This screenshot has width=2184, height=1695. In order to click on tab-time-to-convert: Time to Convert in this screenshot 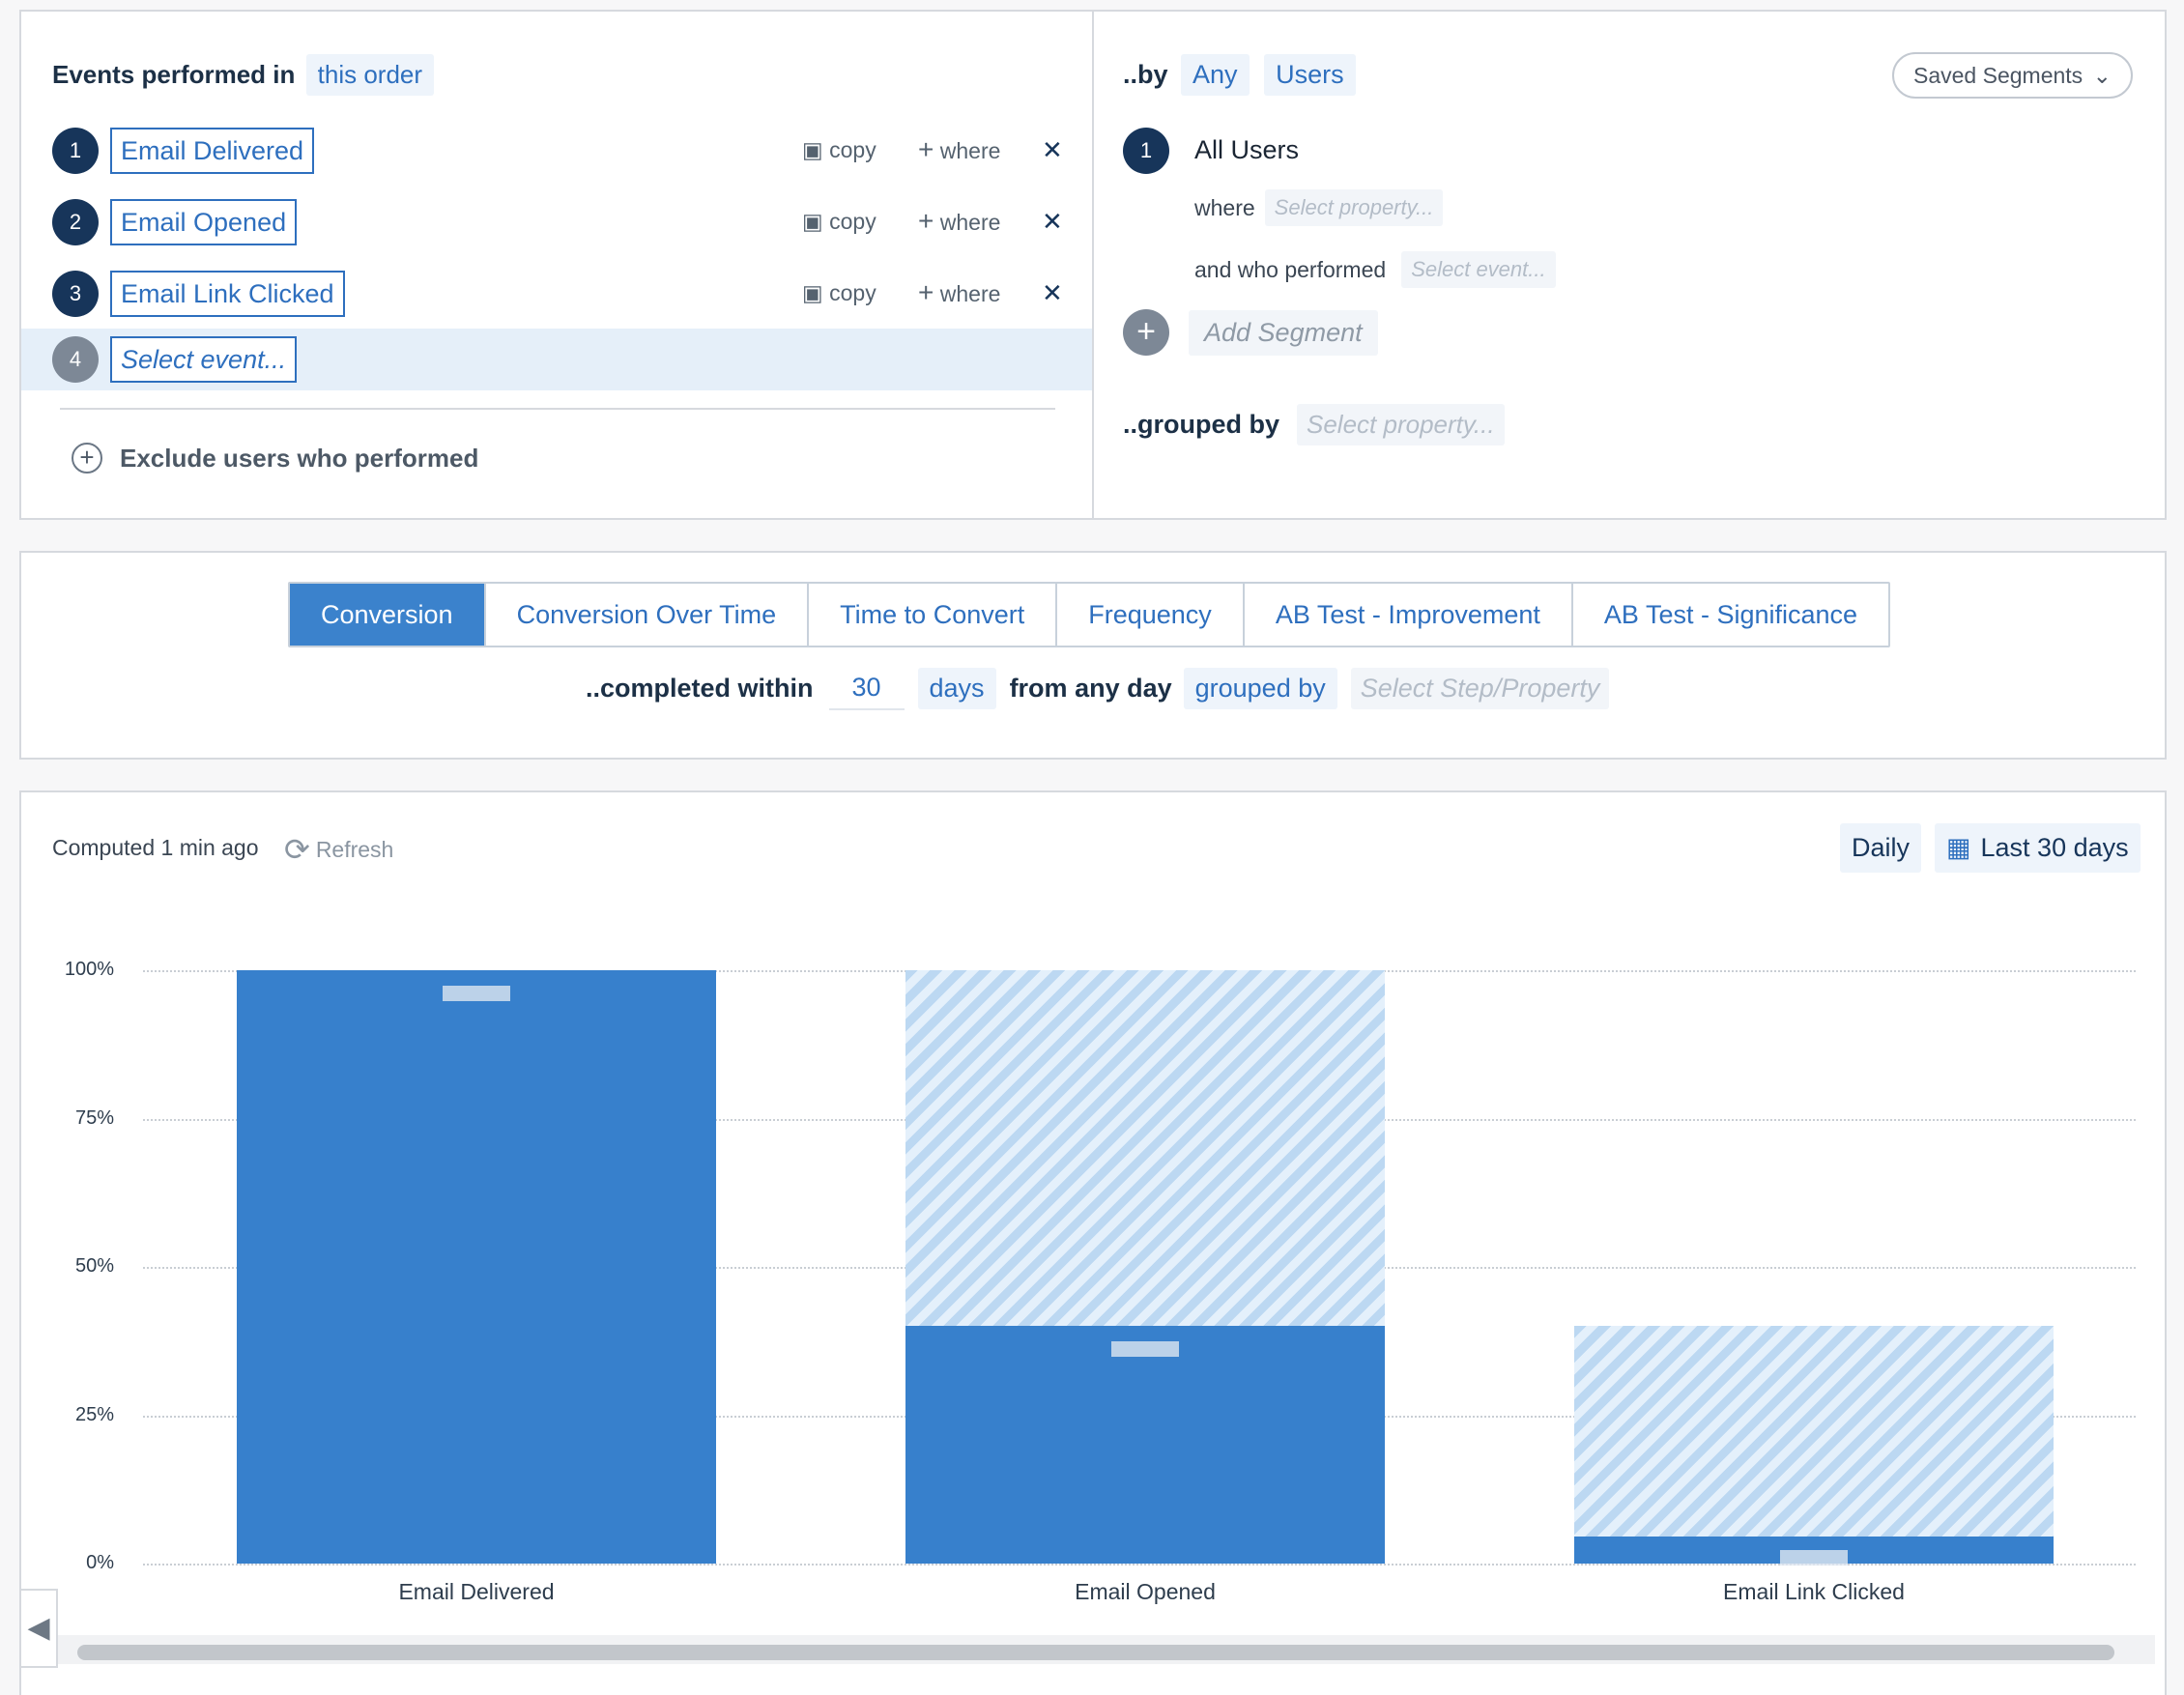, I will do `click(931, 615)`.